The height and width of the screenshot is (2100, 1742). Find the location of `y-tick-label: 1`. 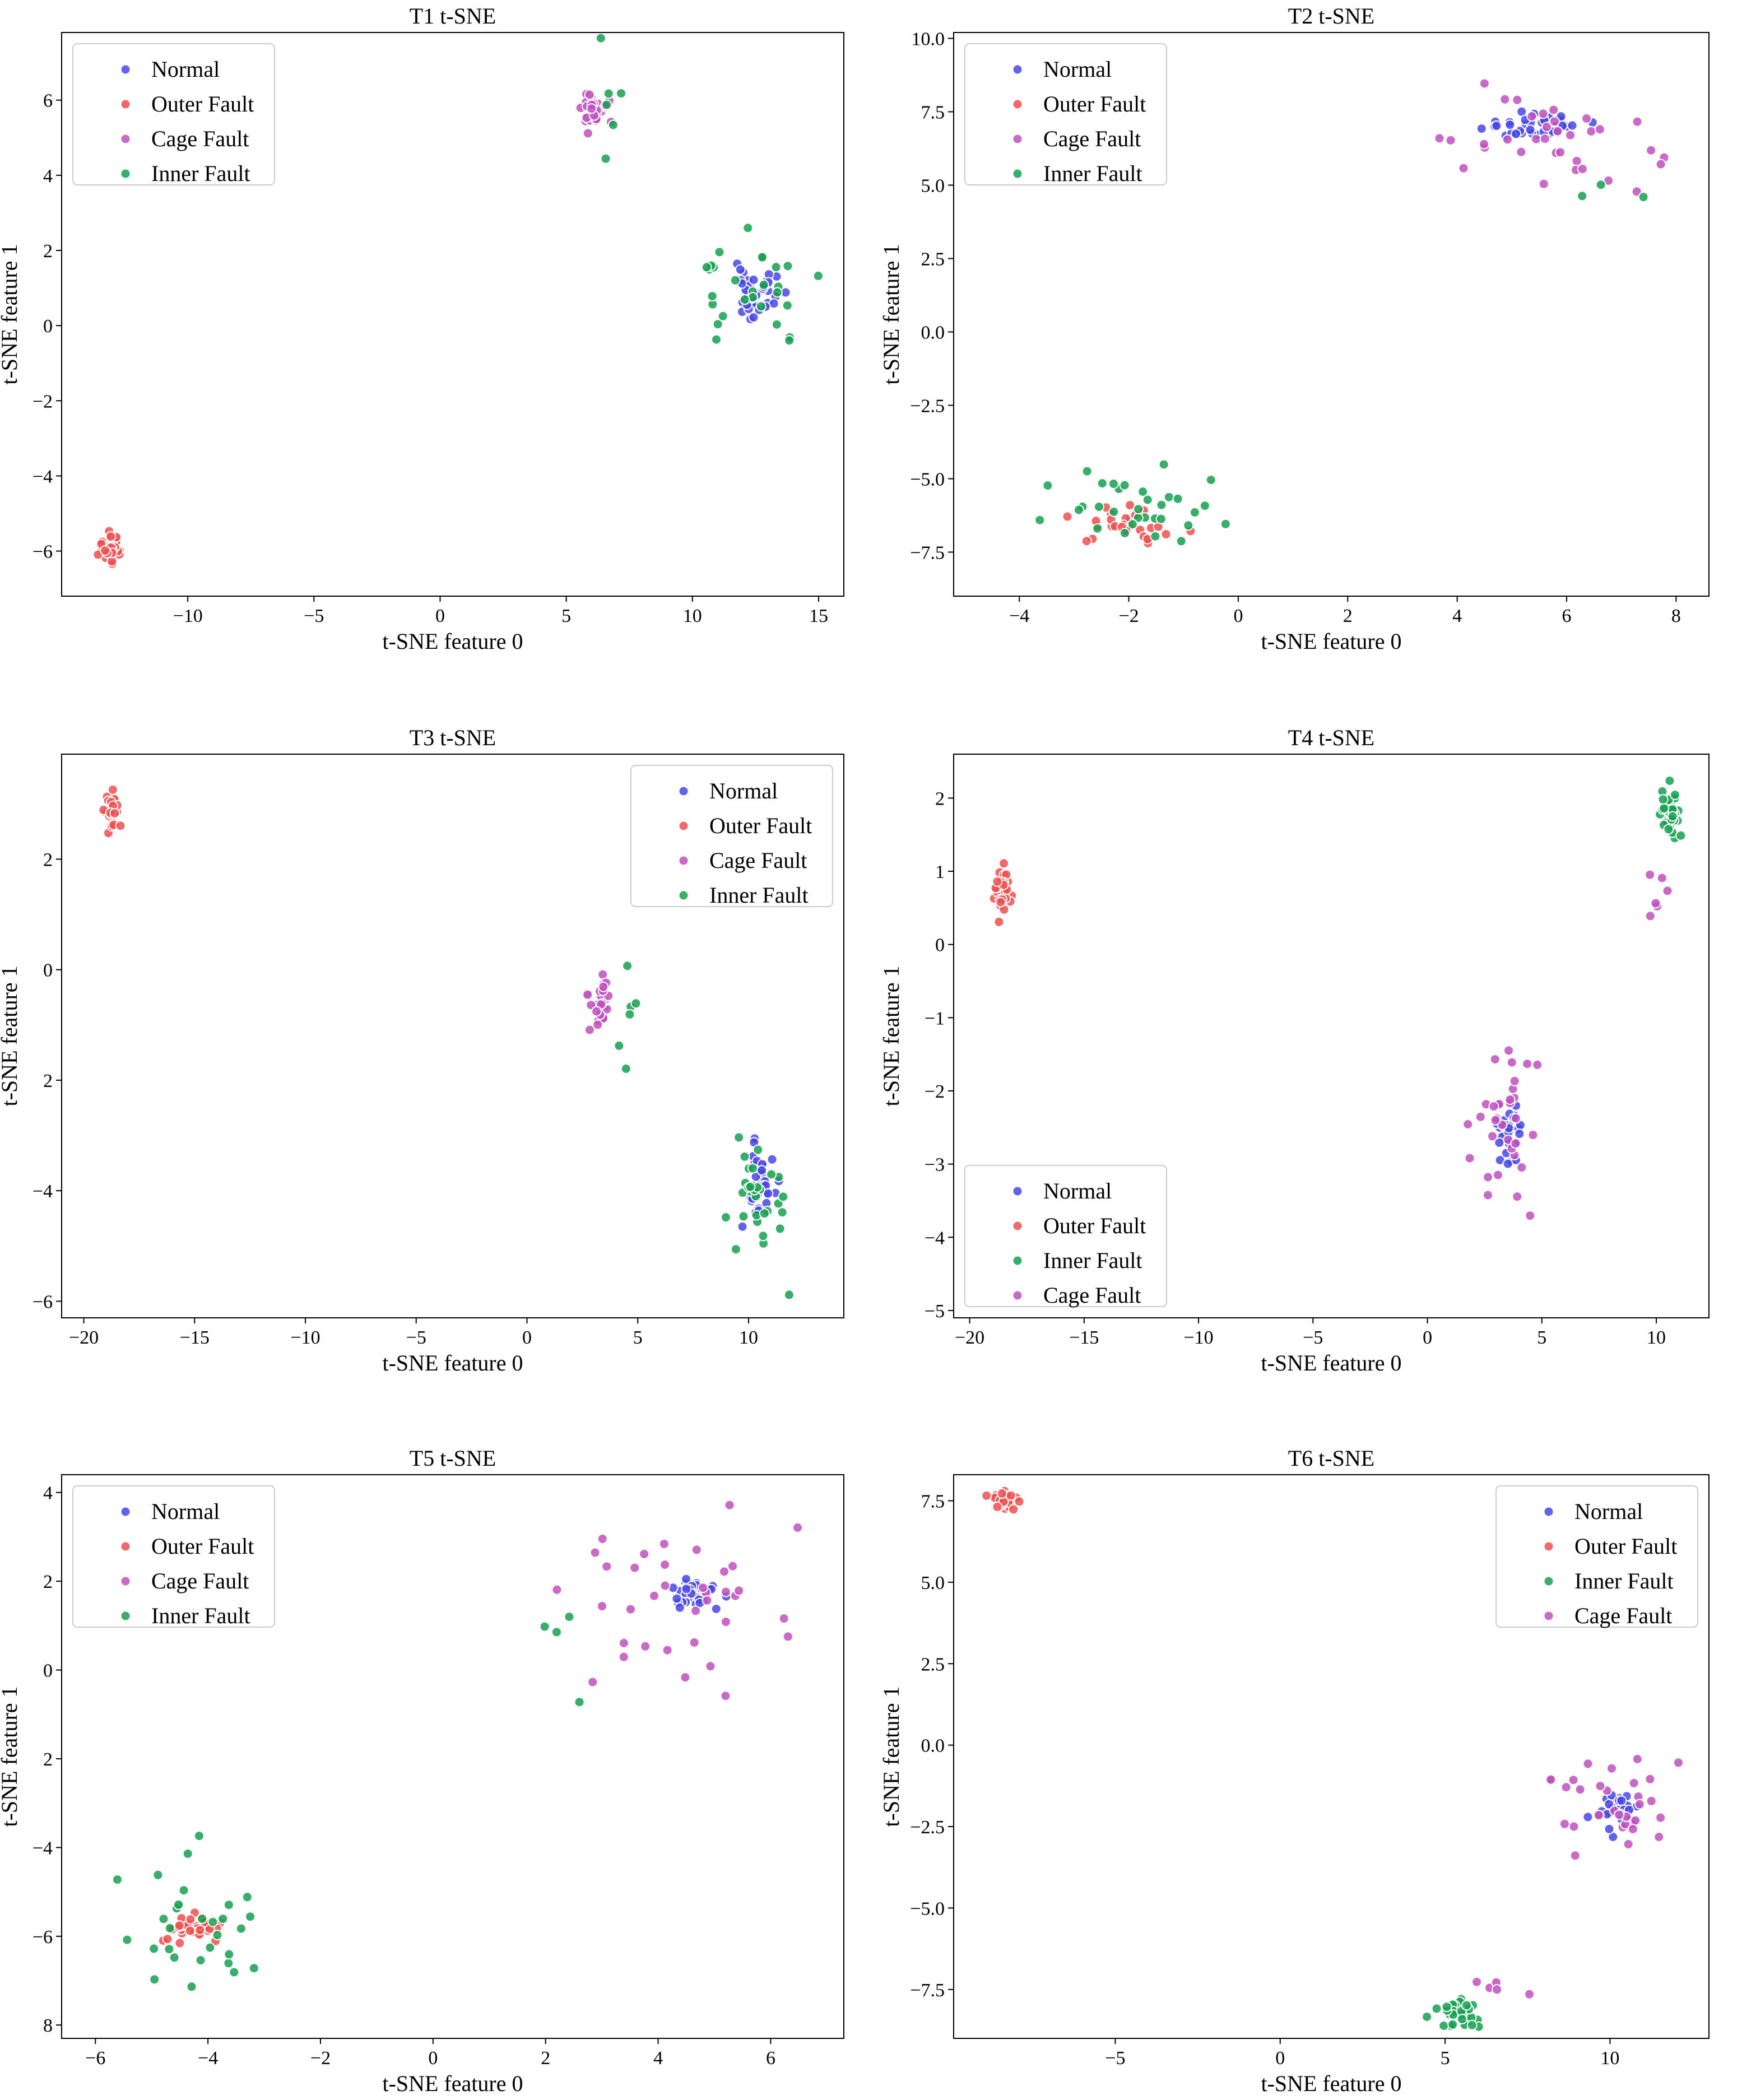

y-tick-label: 1 is located at coordinates (940, 872).